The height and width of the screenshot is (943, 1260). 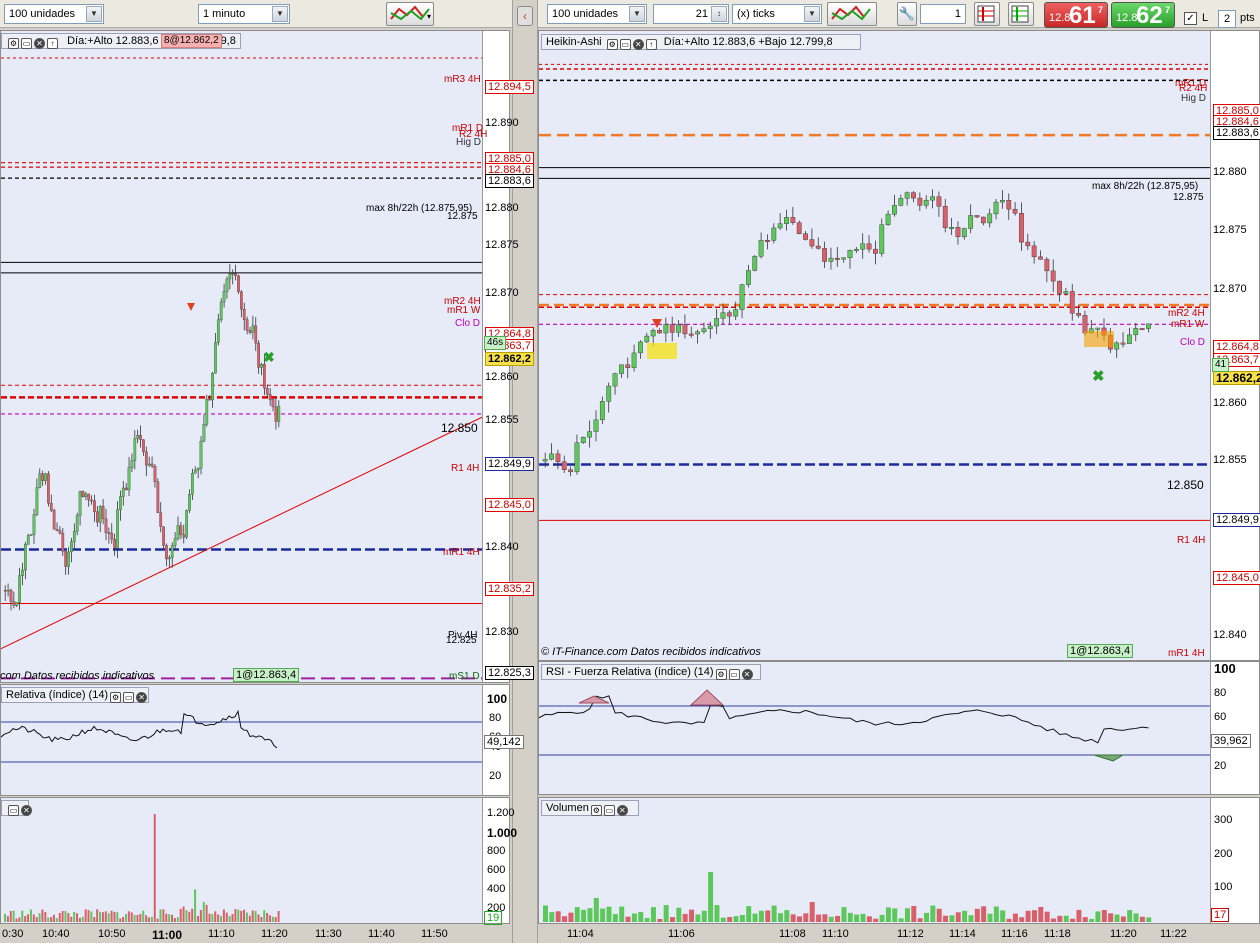 I want to click on sell-prefix: 12.8, so click(x=1060, y=18).